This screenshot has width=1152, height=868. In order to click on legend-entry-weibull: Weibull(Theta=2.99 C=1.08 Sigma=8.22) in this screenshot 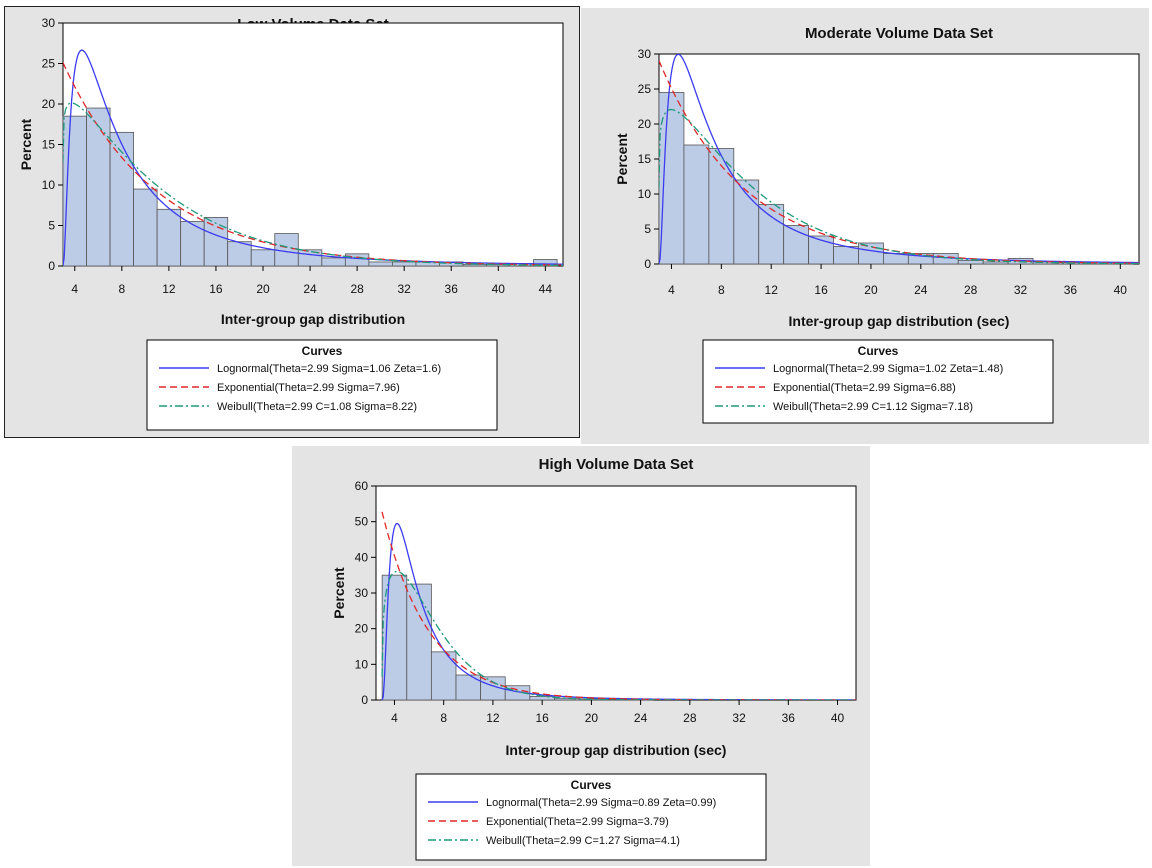, I will do `click(317, 407)`.